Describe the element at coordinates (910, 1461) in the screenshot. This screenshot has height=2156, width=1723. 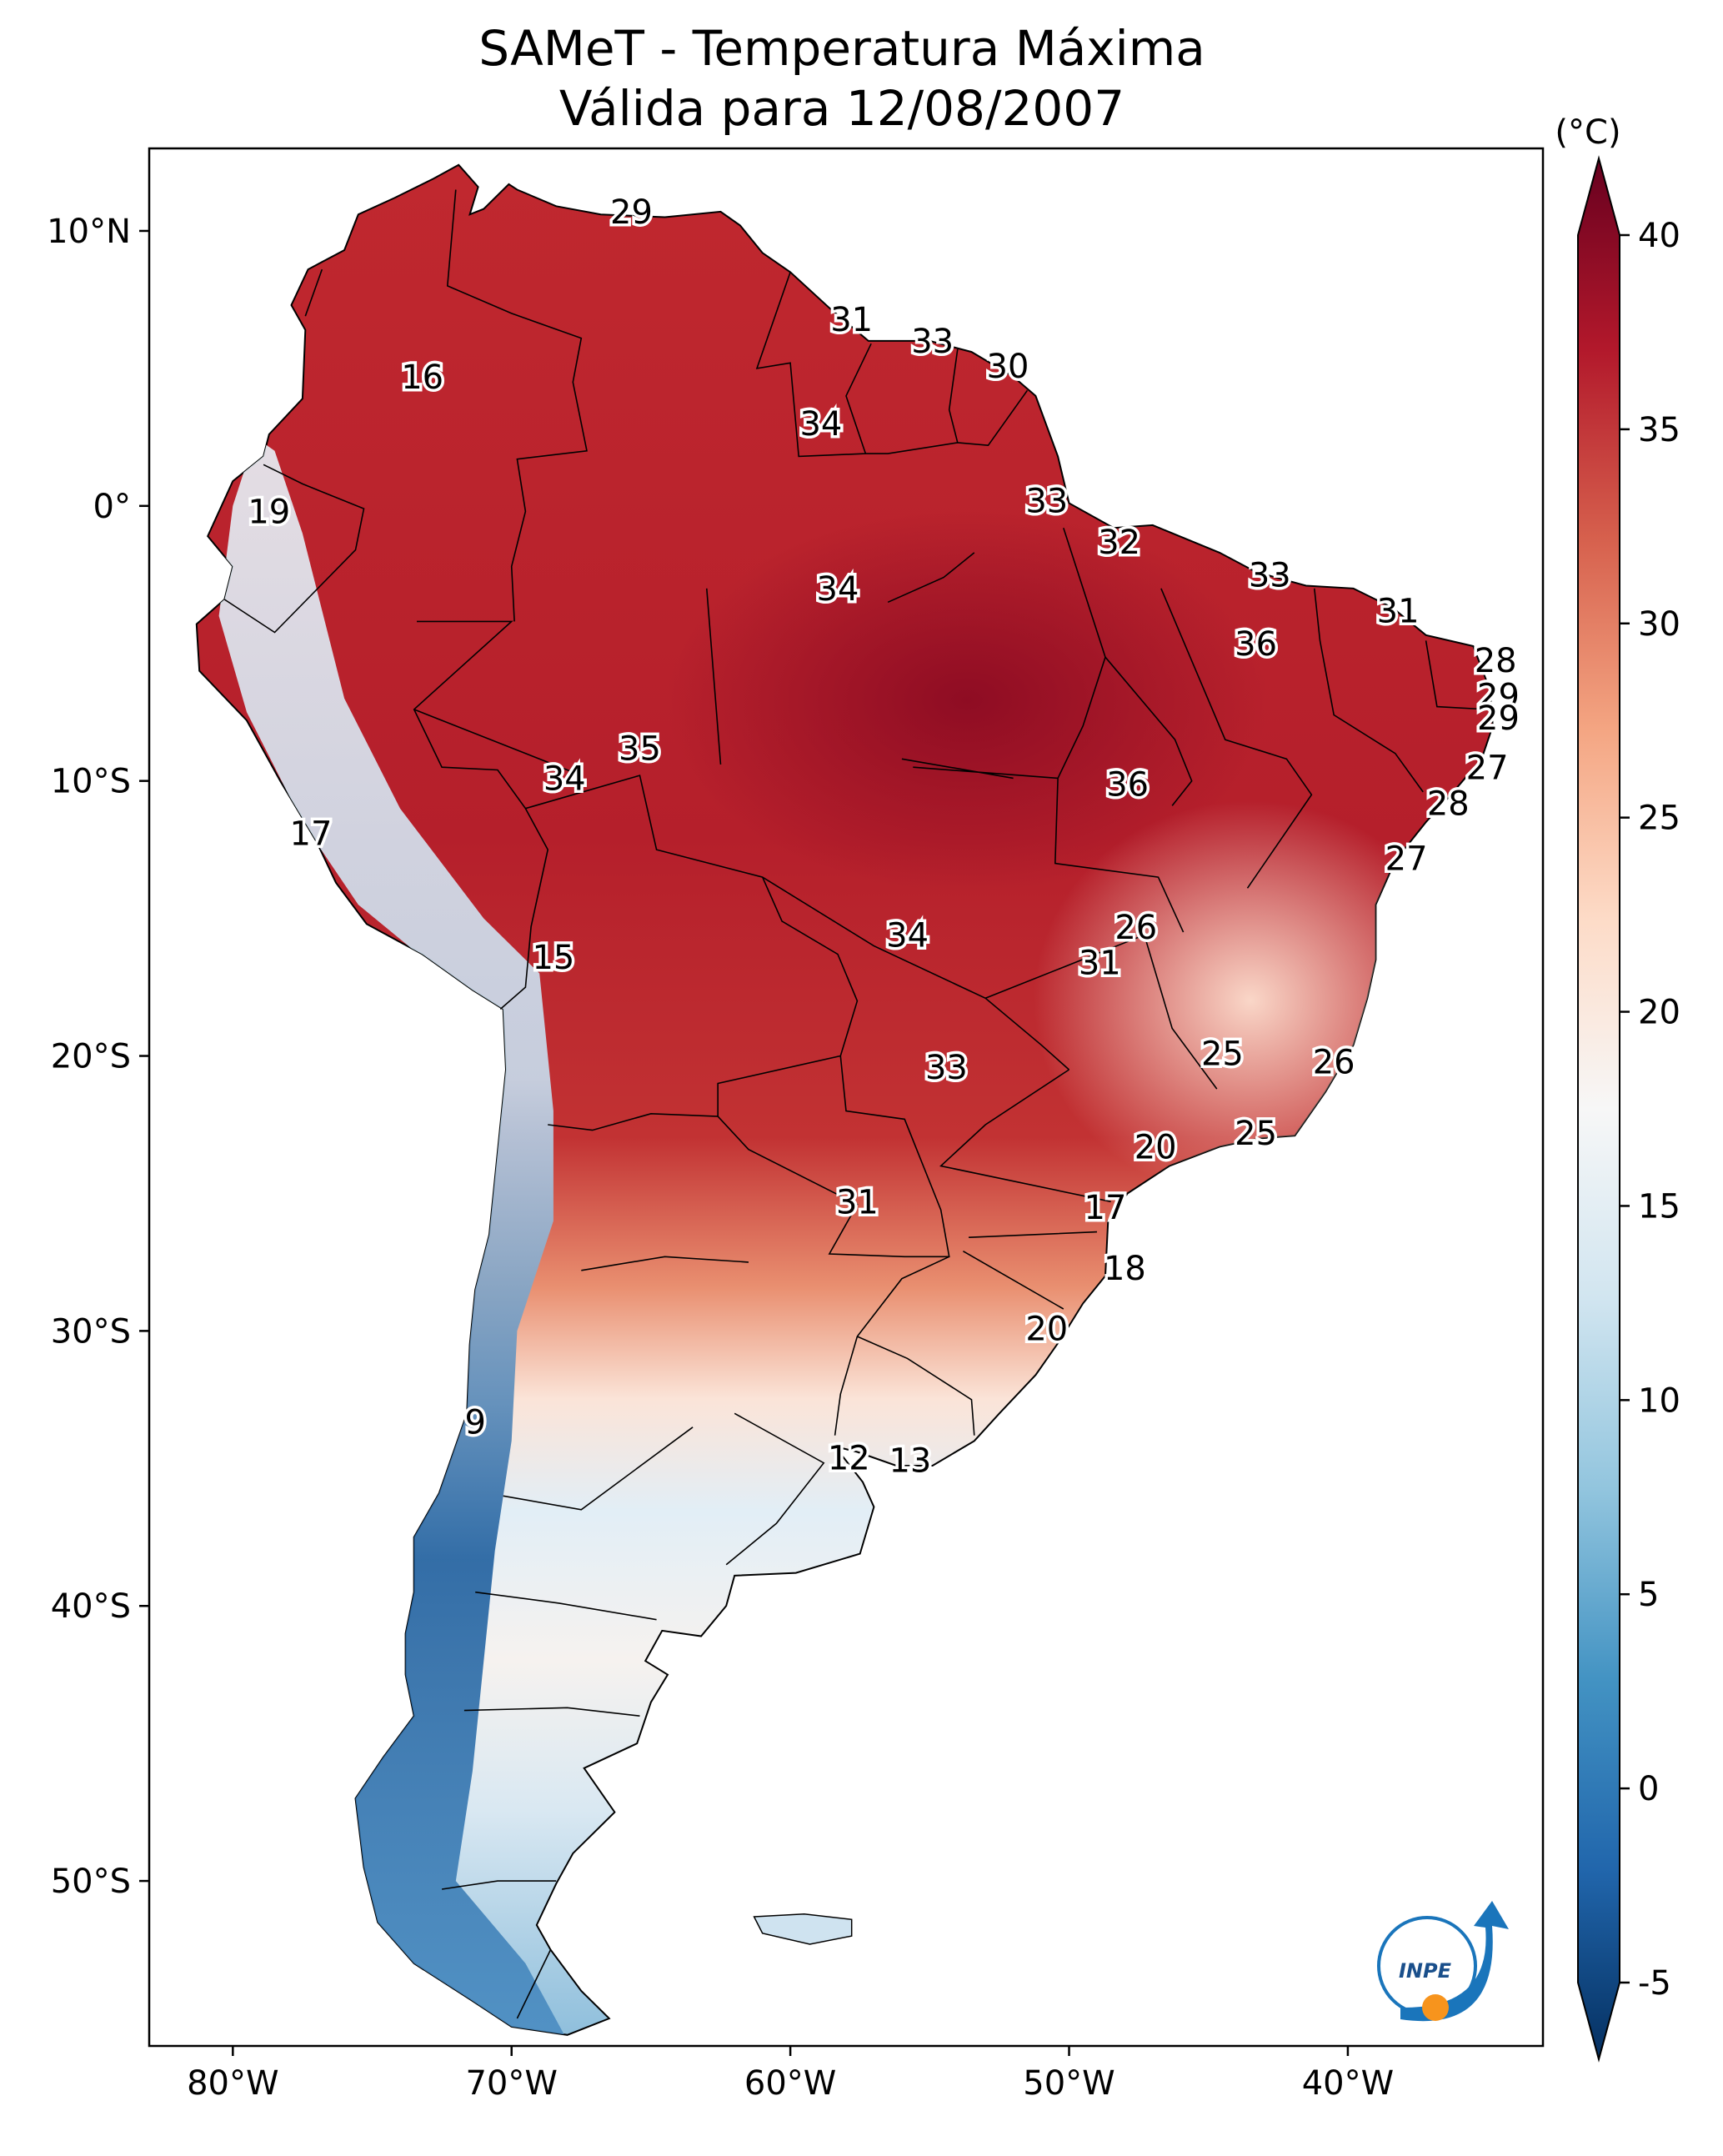
I see `contour-label: 13` at that location.